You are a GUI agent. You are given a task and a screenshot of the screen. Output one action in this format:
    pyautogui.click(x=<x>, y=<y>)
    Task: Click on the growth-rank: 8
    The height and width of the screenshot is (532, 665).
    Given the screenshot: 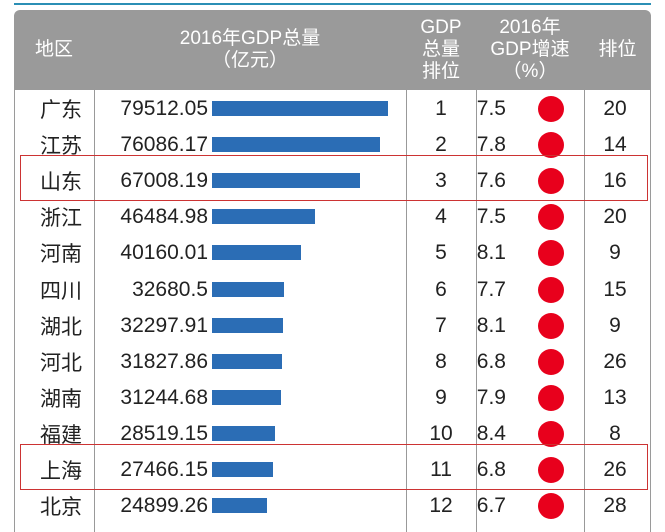 What is the action you would take?
    pyautogui.click(x=615, y=433)
    